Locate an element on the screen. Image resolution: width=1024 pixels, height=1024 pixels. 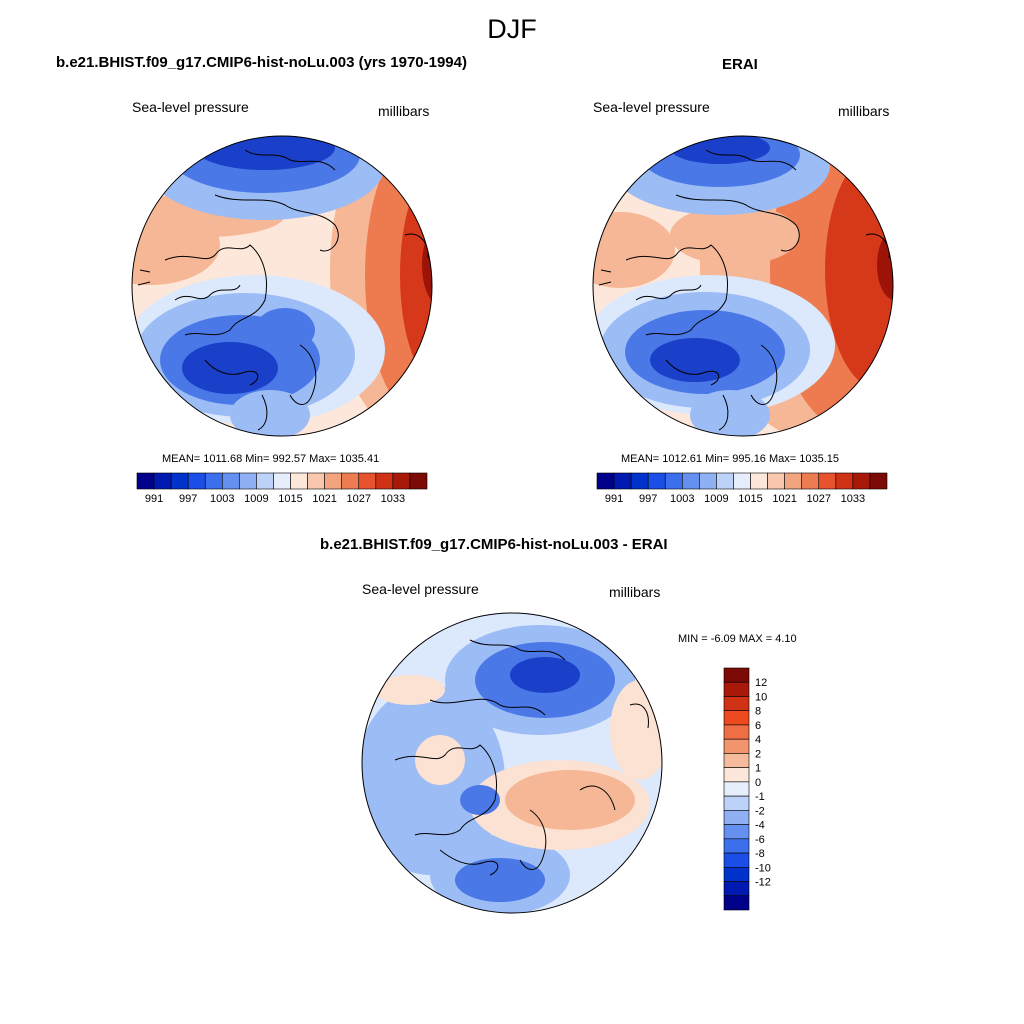
colorbar-tick-label: -6 is located at coordinates (760, 840).